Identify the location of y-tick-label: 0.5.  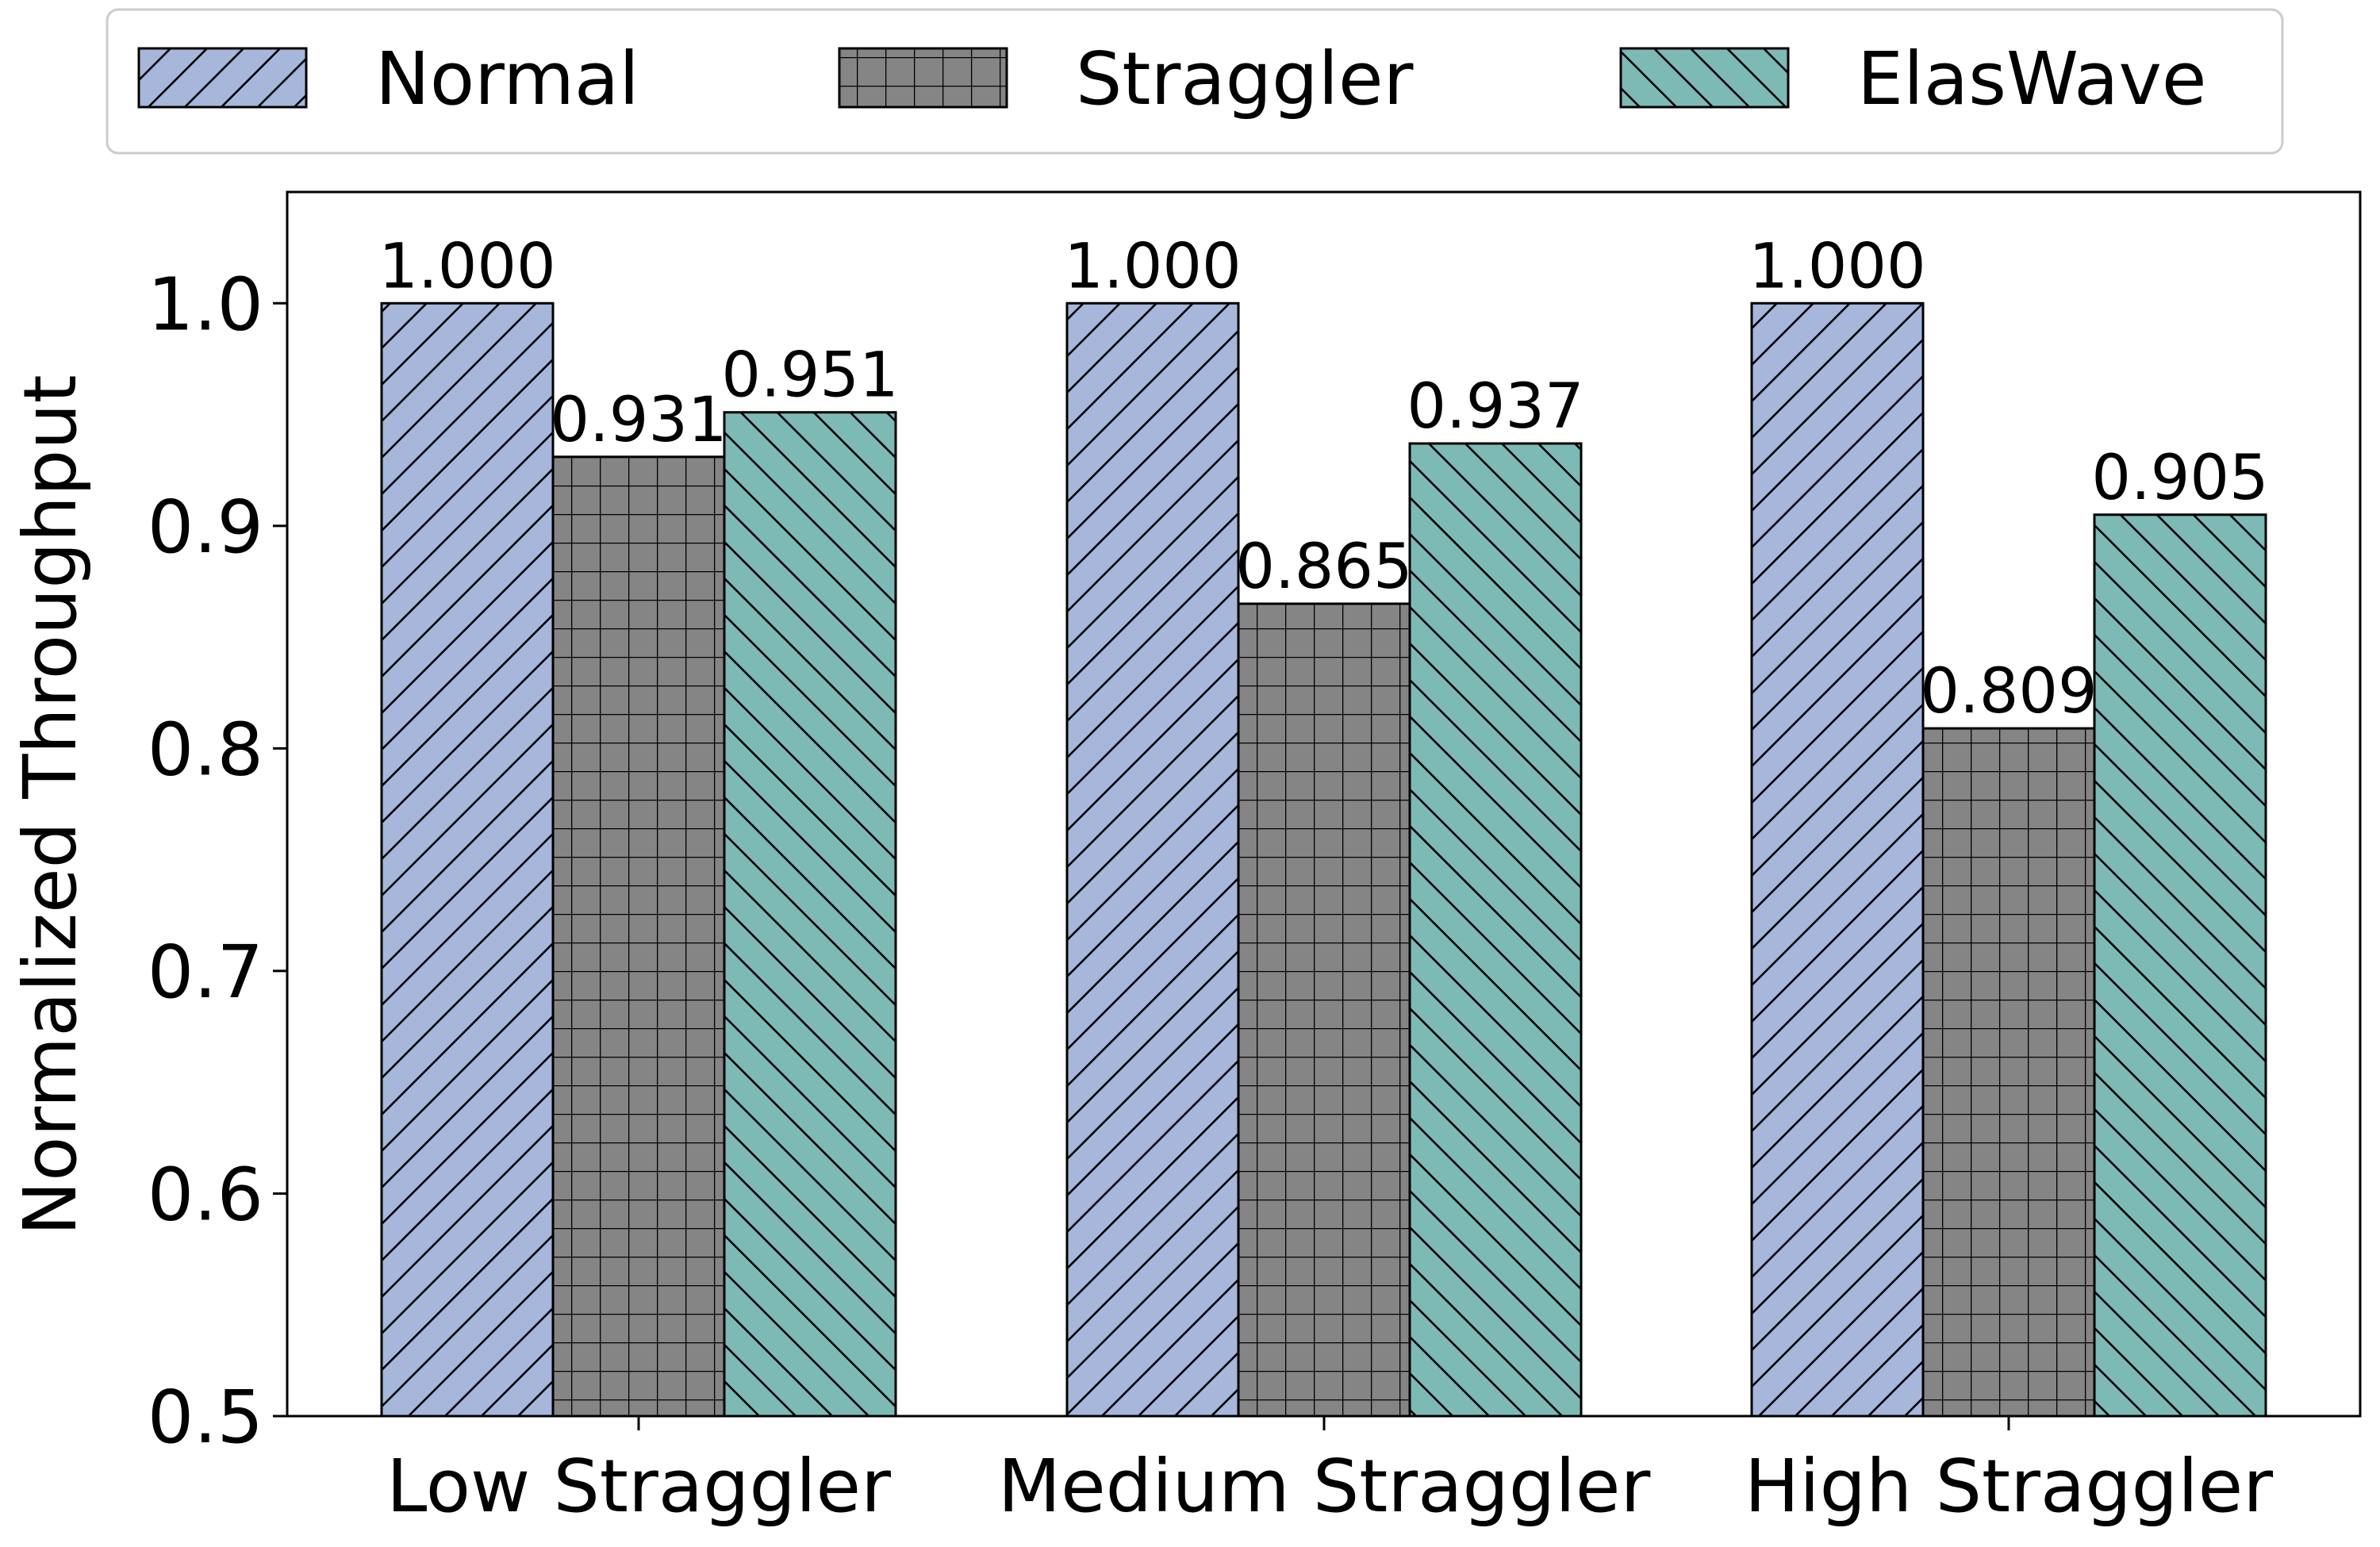
(205, 1417).